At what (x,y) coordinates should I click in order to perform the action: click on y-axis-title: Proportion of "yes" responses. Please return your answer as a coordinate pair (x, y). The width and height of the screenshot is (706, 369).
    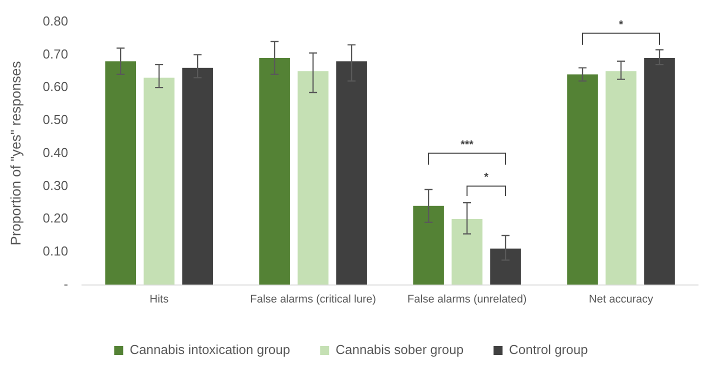
    Looking at the image, I should click on (15, 153).